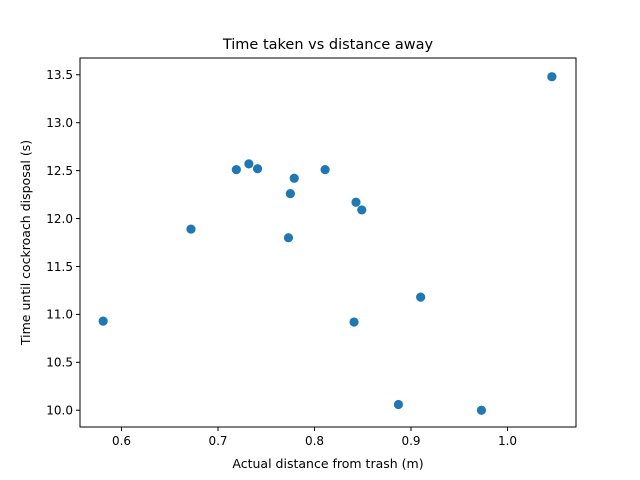  What do you see at coordinates (327, 463) in the screenshot?
I see `x-axis-label: Actual distance from trash (m)` at bounding box center [327, 463].